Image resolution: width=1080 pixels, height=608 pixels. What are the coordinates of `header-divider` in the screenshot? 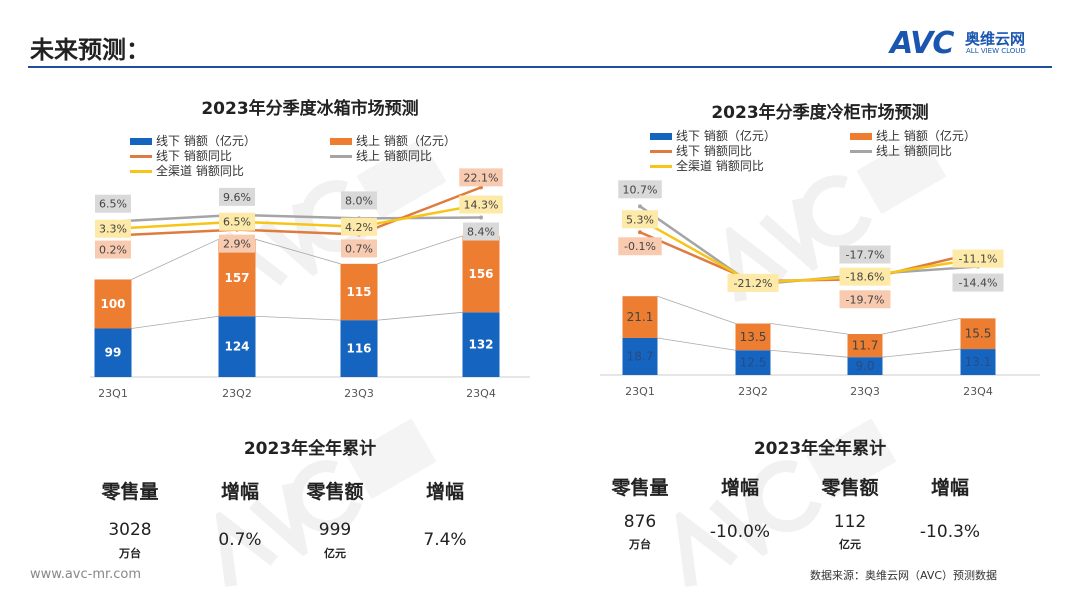 It's located at (540, 67).